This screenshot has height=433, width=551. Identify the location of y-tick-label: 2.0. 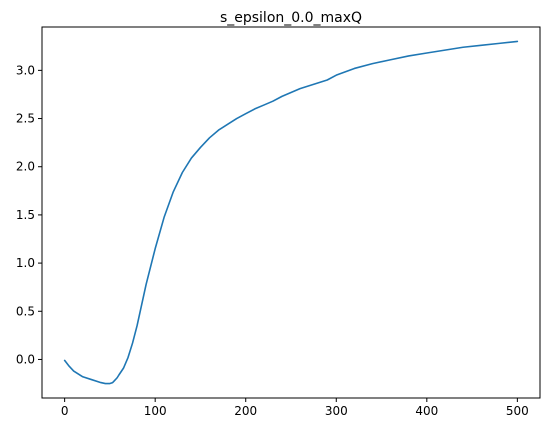
(25, 167).